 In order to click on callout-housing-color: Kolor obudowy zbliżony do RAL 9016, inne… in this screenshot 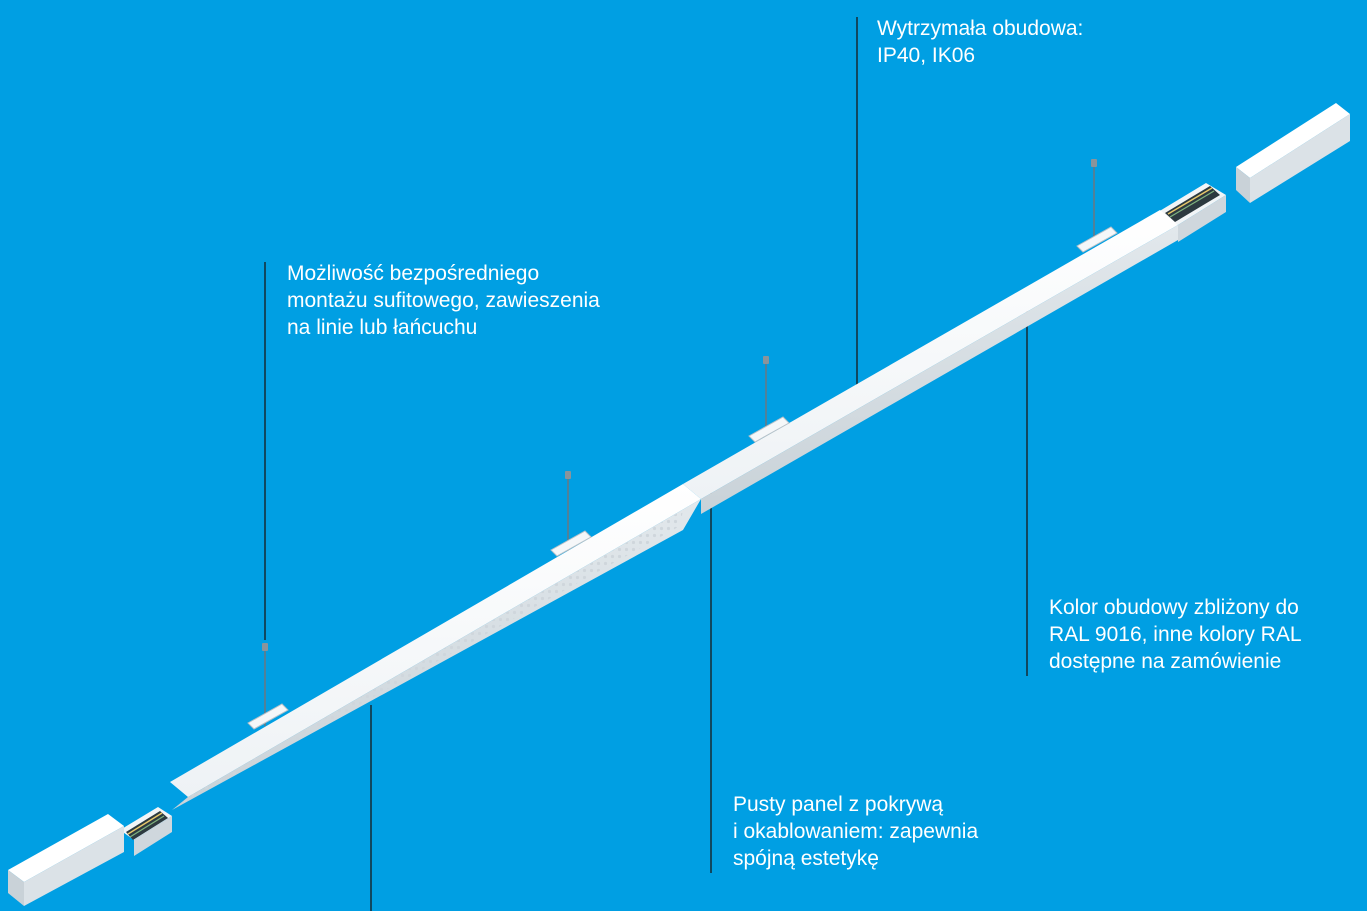, I will do `click(1175, 634)`.